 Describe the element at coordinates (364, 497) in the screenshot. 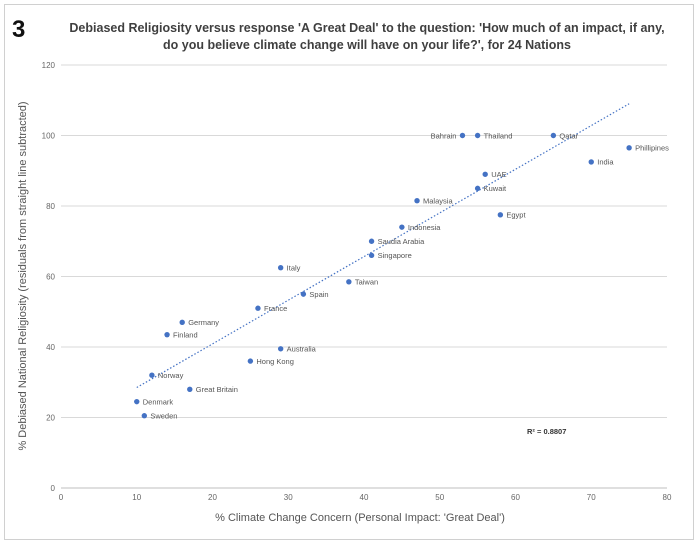

I see `x-tick-label-40: 40` at that location.